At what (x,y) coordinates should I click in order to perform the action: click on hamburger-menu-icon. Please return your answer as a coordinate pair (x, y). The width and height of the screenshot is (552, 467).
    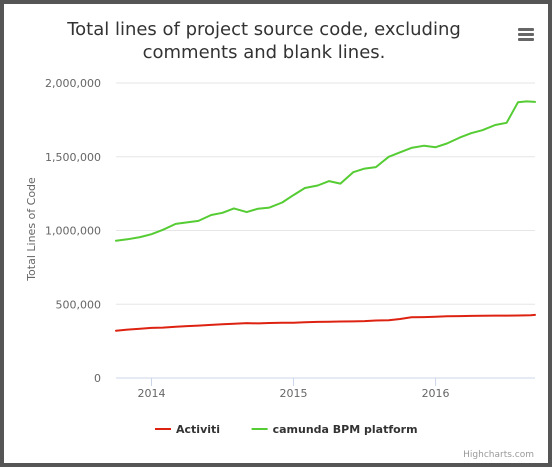
    Looking at the image, I should click on (526, 34).